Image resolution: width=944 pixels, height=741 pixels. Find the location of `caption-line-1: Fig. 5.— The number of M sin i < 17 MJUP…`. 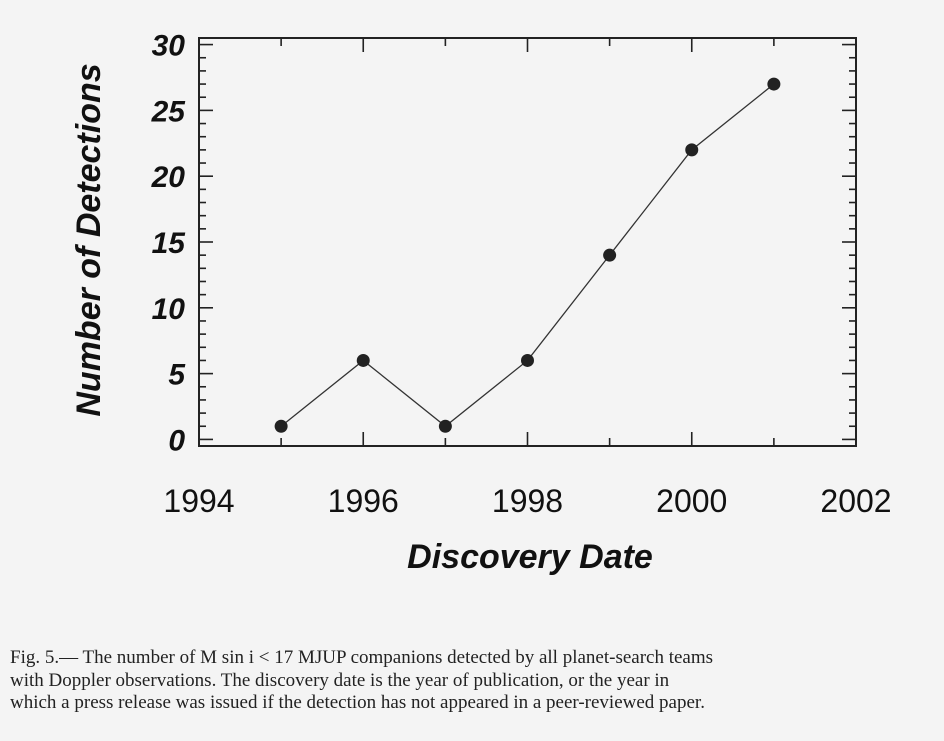

caption-line-1: Fig. 5.— The number of M sin i < 17 MJUP… is located at coordinates (362, 657).